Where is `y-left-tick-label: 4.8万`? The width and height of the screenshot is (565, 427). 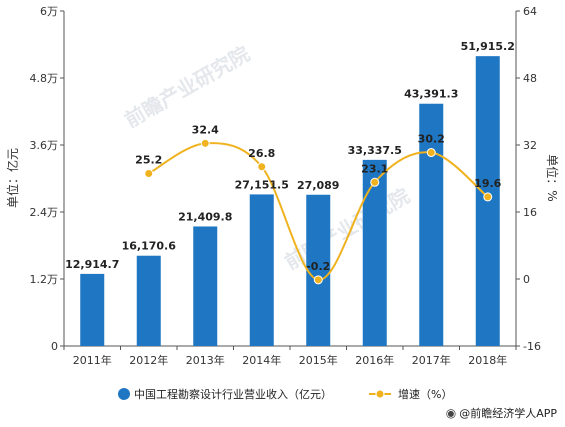 y-left-tick-label: 4.8万 is located at coordinates (44, 78).